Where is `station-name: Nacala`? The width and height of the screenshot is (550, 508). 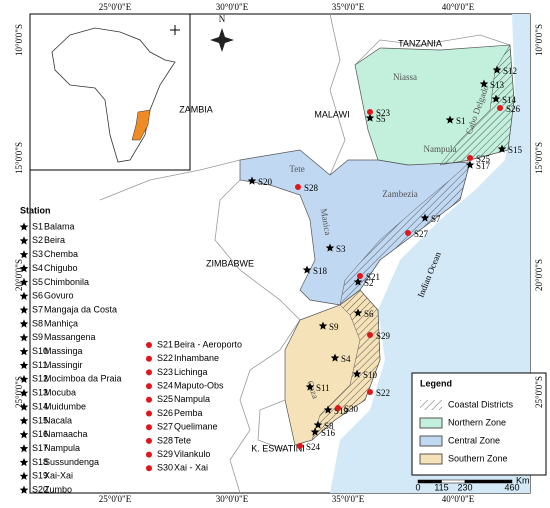 station-name: Nacala is located at coordinates (58, 420).